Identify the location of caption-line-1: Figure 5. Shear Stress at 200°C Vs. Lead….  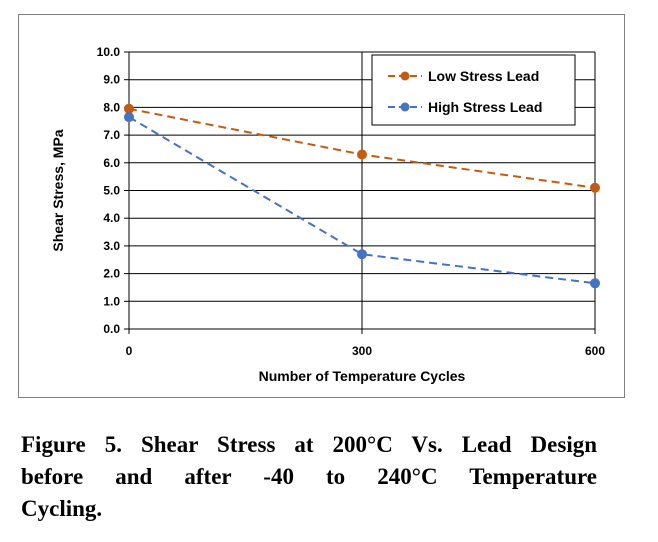
(309, 444).